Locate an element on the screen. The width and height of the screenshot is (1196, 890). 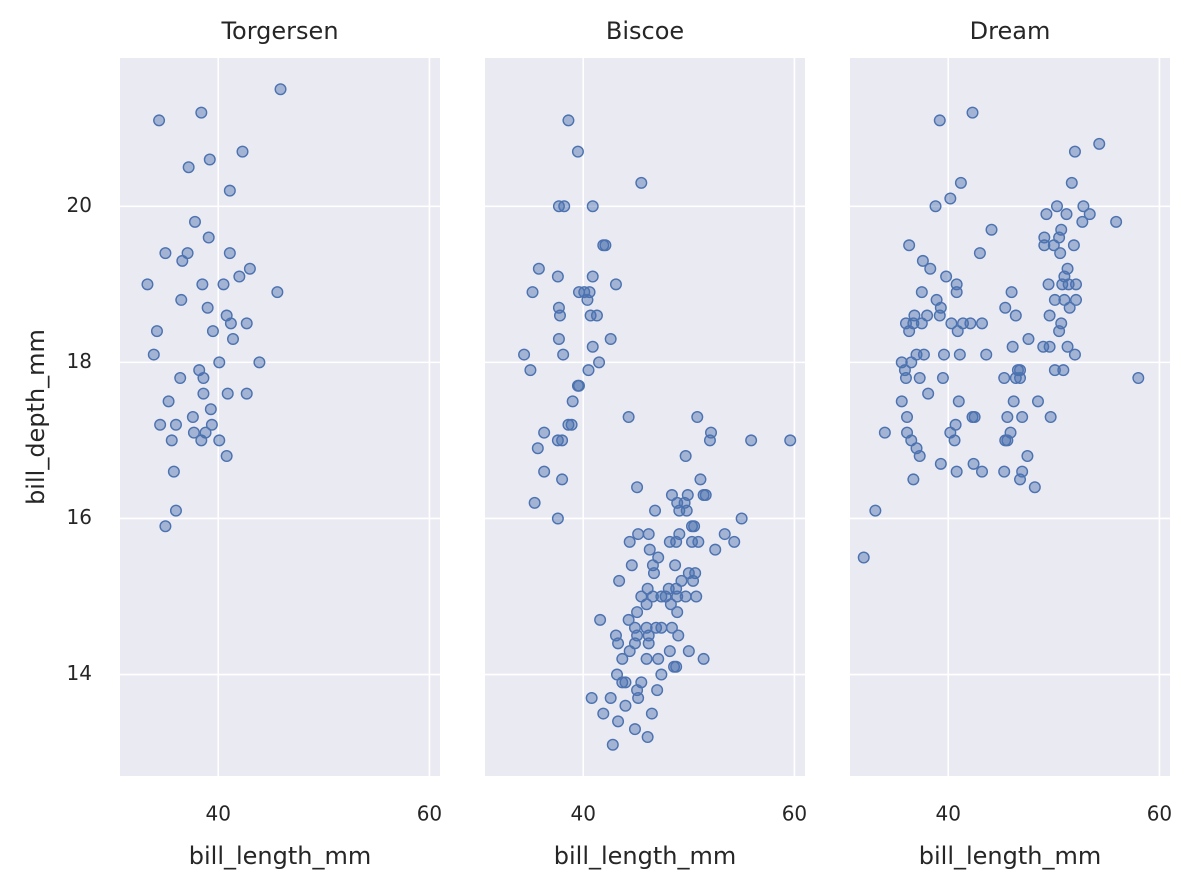
x-tick-label: 40 is located at coordinates (582, 814).